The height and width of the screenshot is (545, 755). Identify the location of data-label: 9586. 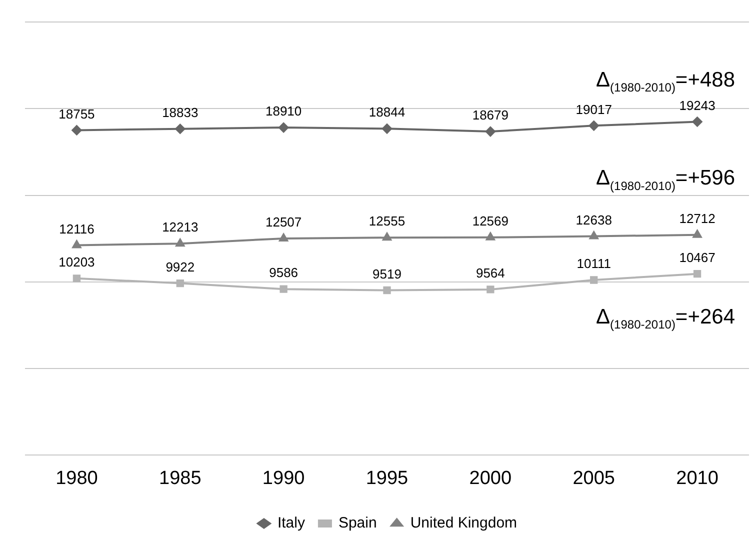
(283, 272).